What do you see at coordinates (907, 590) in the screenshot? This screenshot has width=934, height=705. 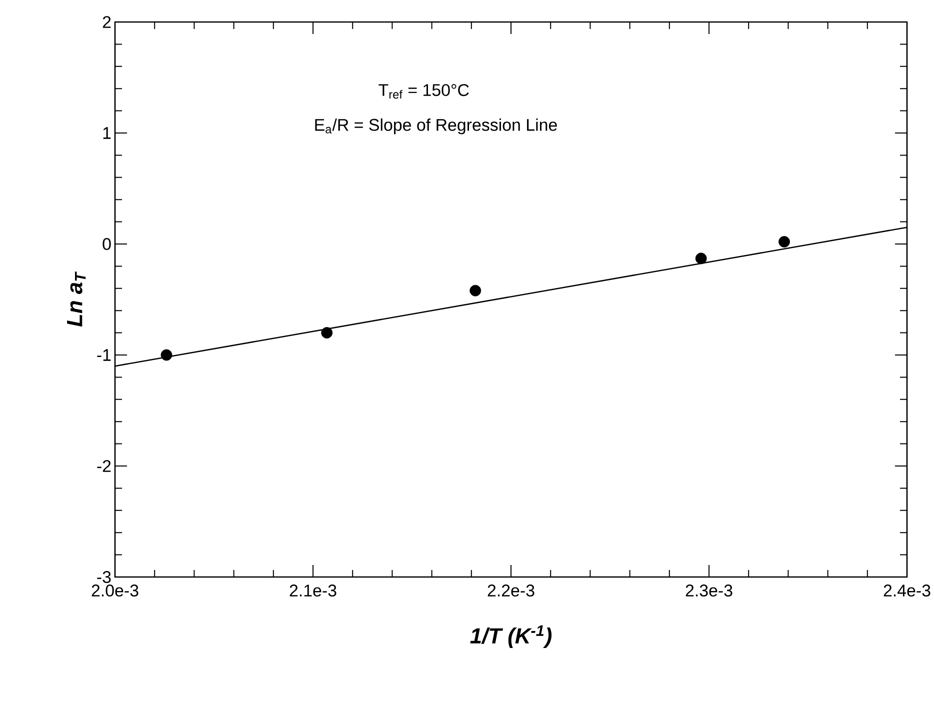 I see `x-tick-label: 2.4e-3` at bounding box center [907, 590].